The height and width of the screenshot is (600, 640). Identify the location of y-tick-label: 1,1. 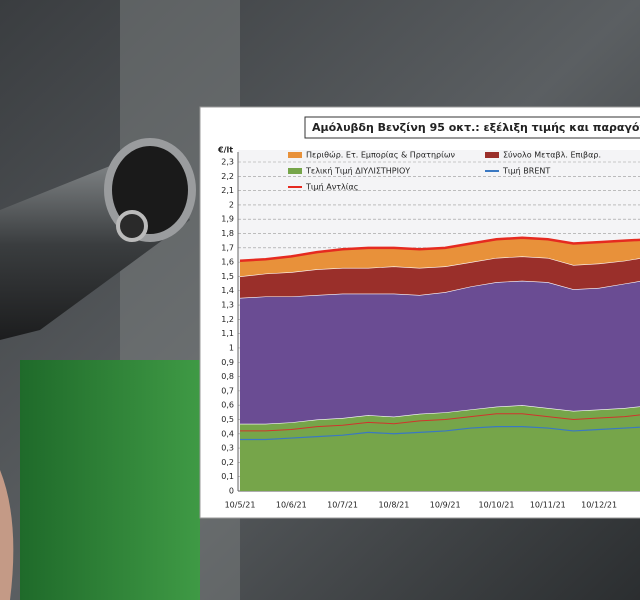
(227, 333).